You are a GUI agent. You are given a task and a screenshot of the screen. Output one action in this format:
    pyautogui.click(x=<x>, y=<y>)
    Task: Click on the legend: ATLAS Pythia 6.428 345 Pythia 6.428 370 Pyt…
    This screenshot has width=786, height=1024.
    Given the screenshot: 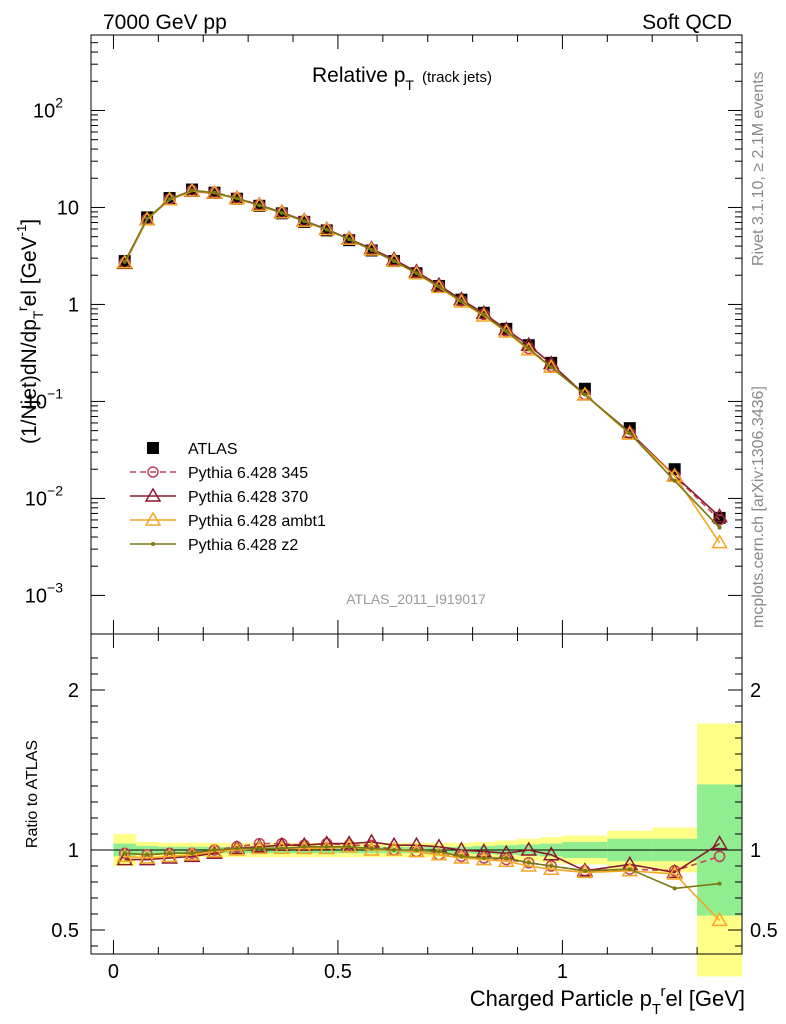 What is the action you would take?
    pyautogui.click(x=228, y=497)
    